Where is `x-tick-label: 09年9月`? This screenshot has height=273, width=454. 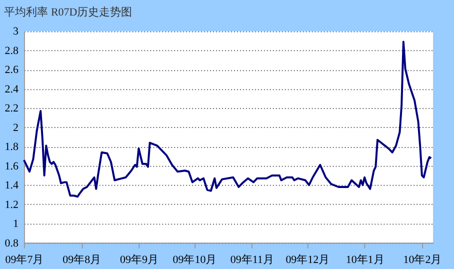
x-tick-label: 09年9月 is located at coordinates (139, 260).